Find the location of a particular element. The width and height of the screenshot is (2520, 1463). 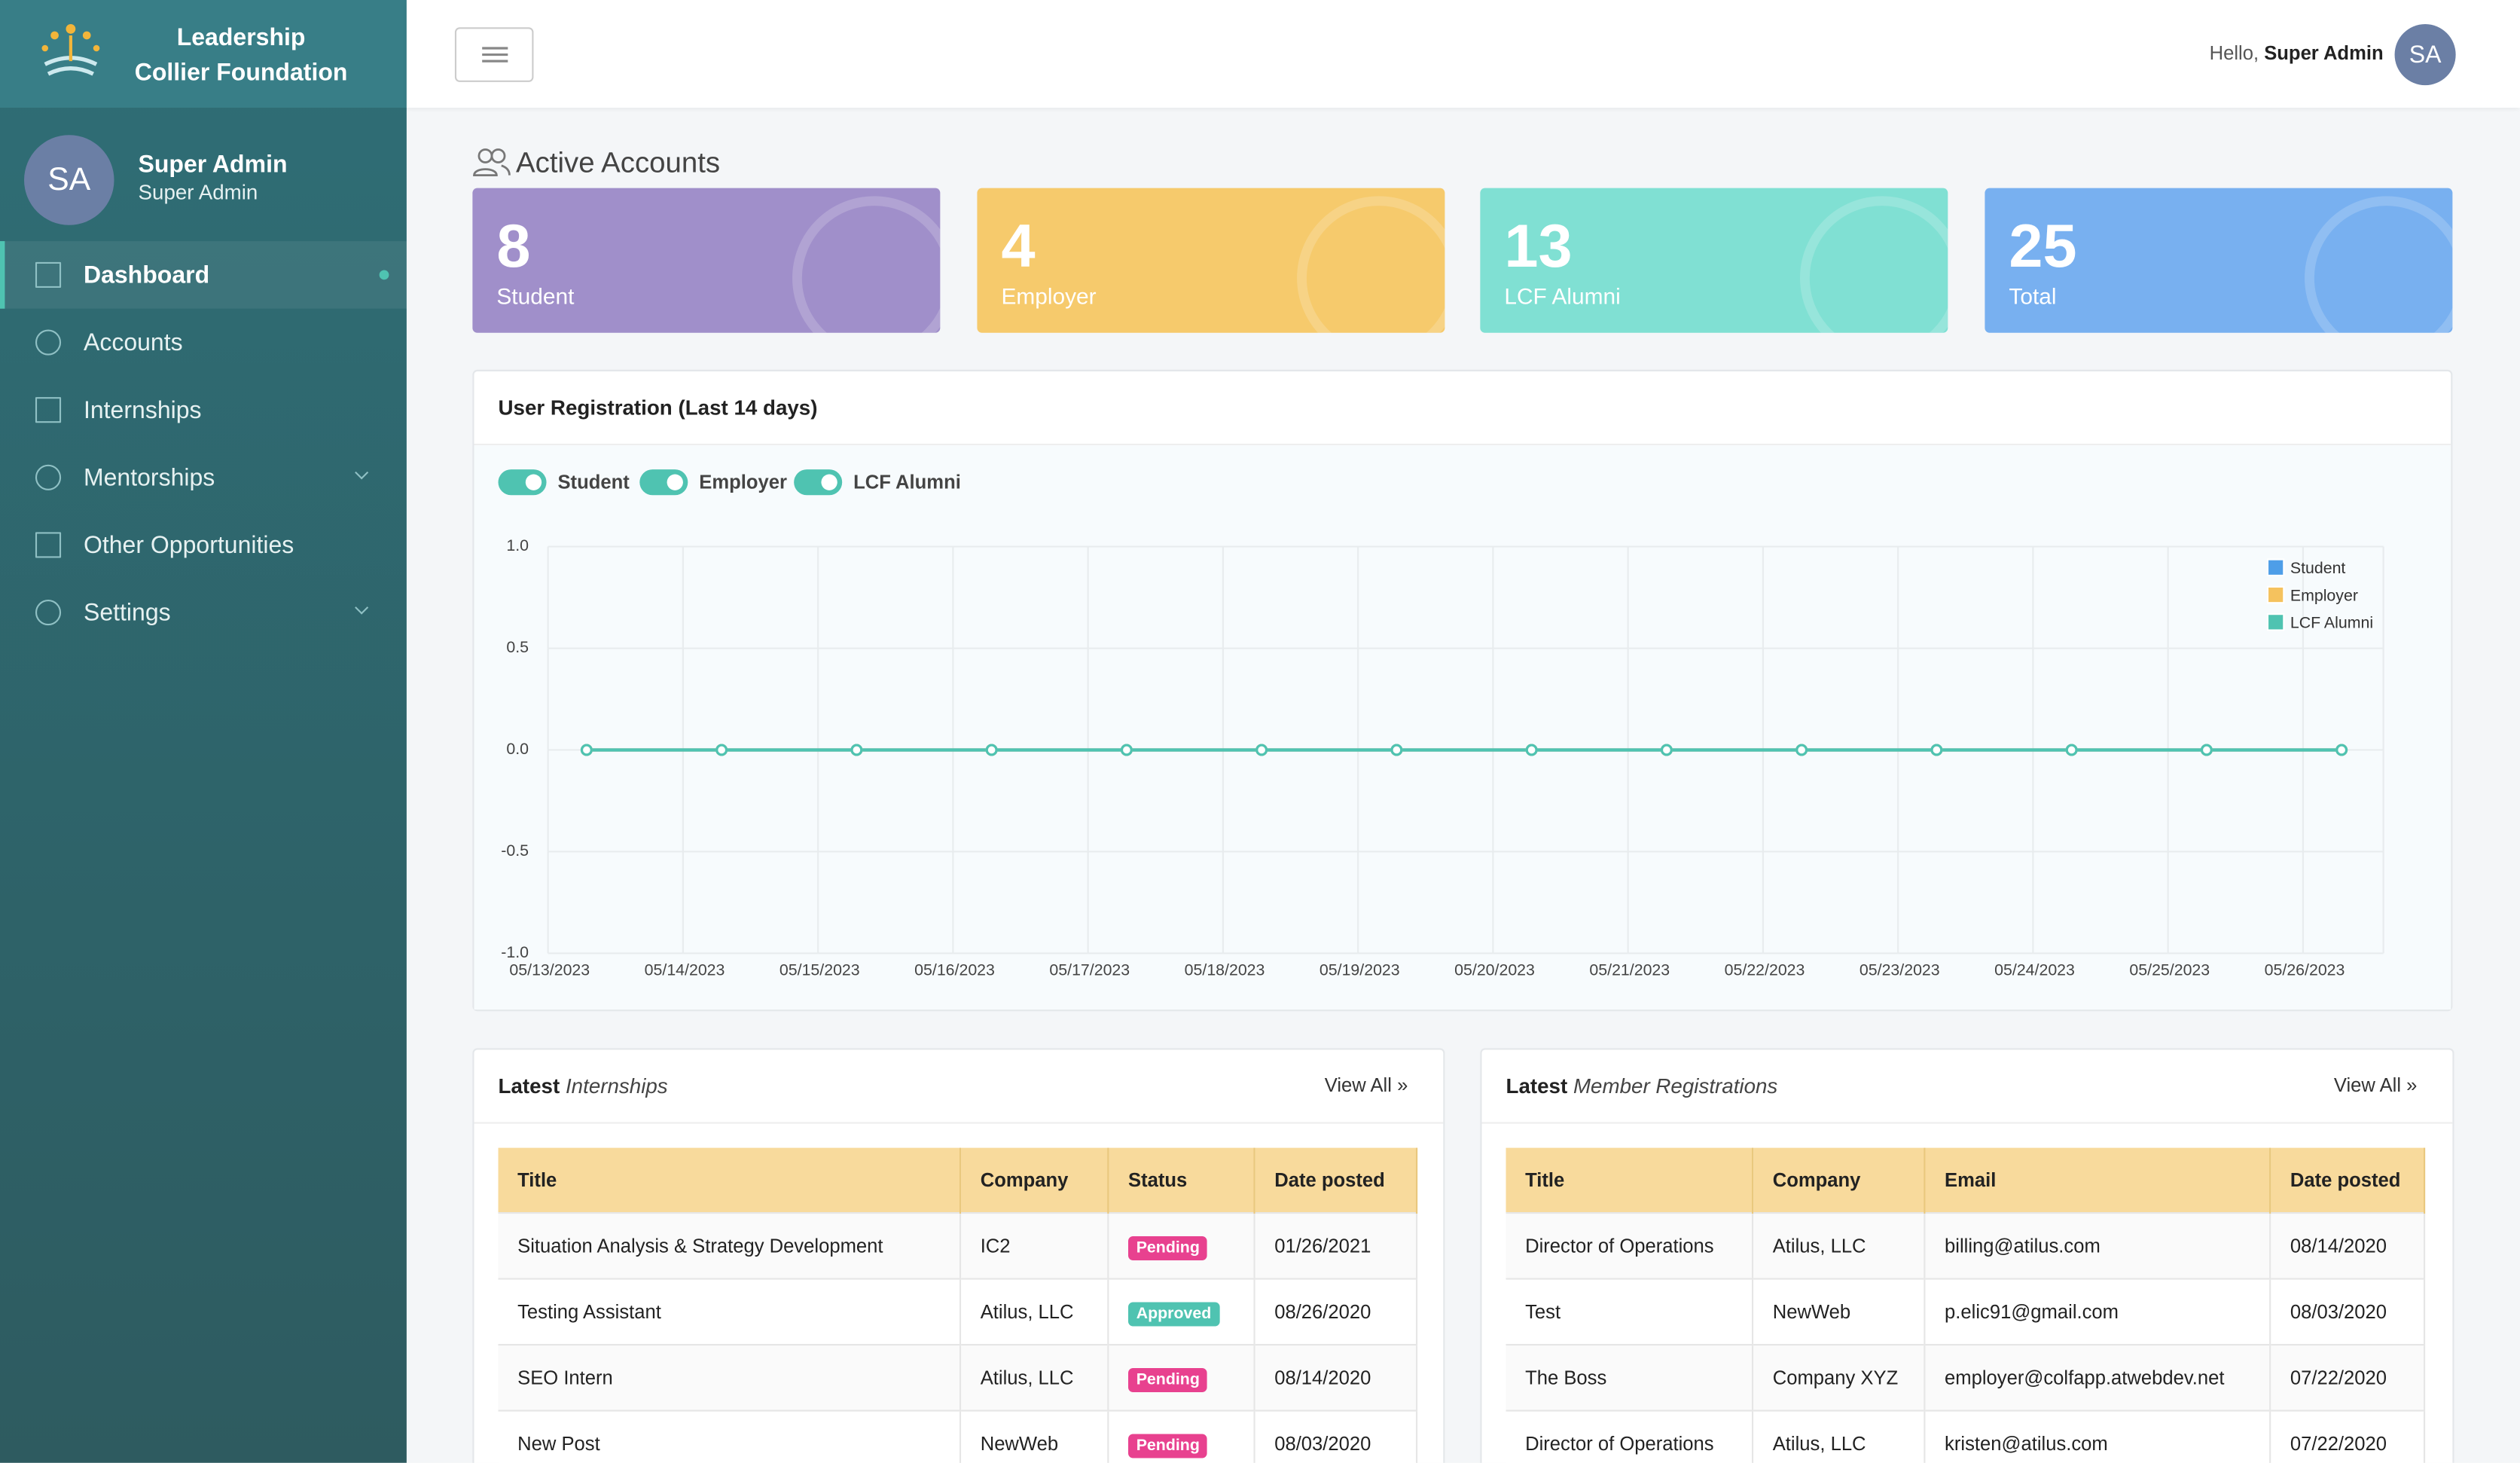

x-tick-label: 05/21/2023 is located at coordinates (1629, 970).